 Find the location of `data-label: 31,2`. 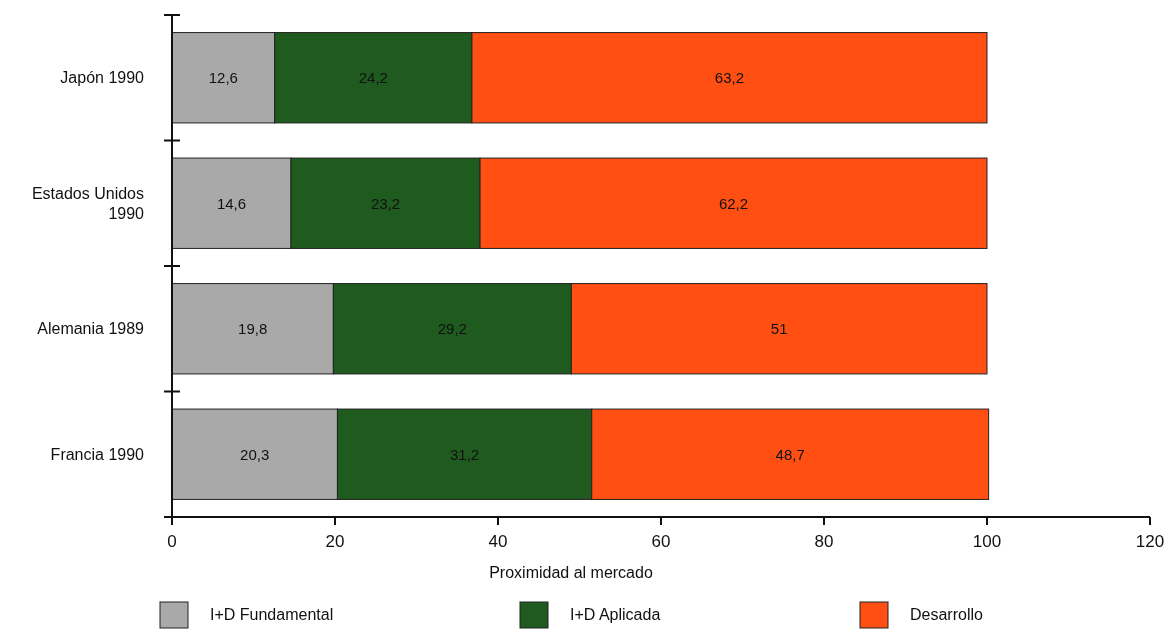

data-label: 31,2 is located at coordinates (464, 454).